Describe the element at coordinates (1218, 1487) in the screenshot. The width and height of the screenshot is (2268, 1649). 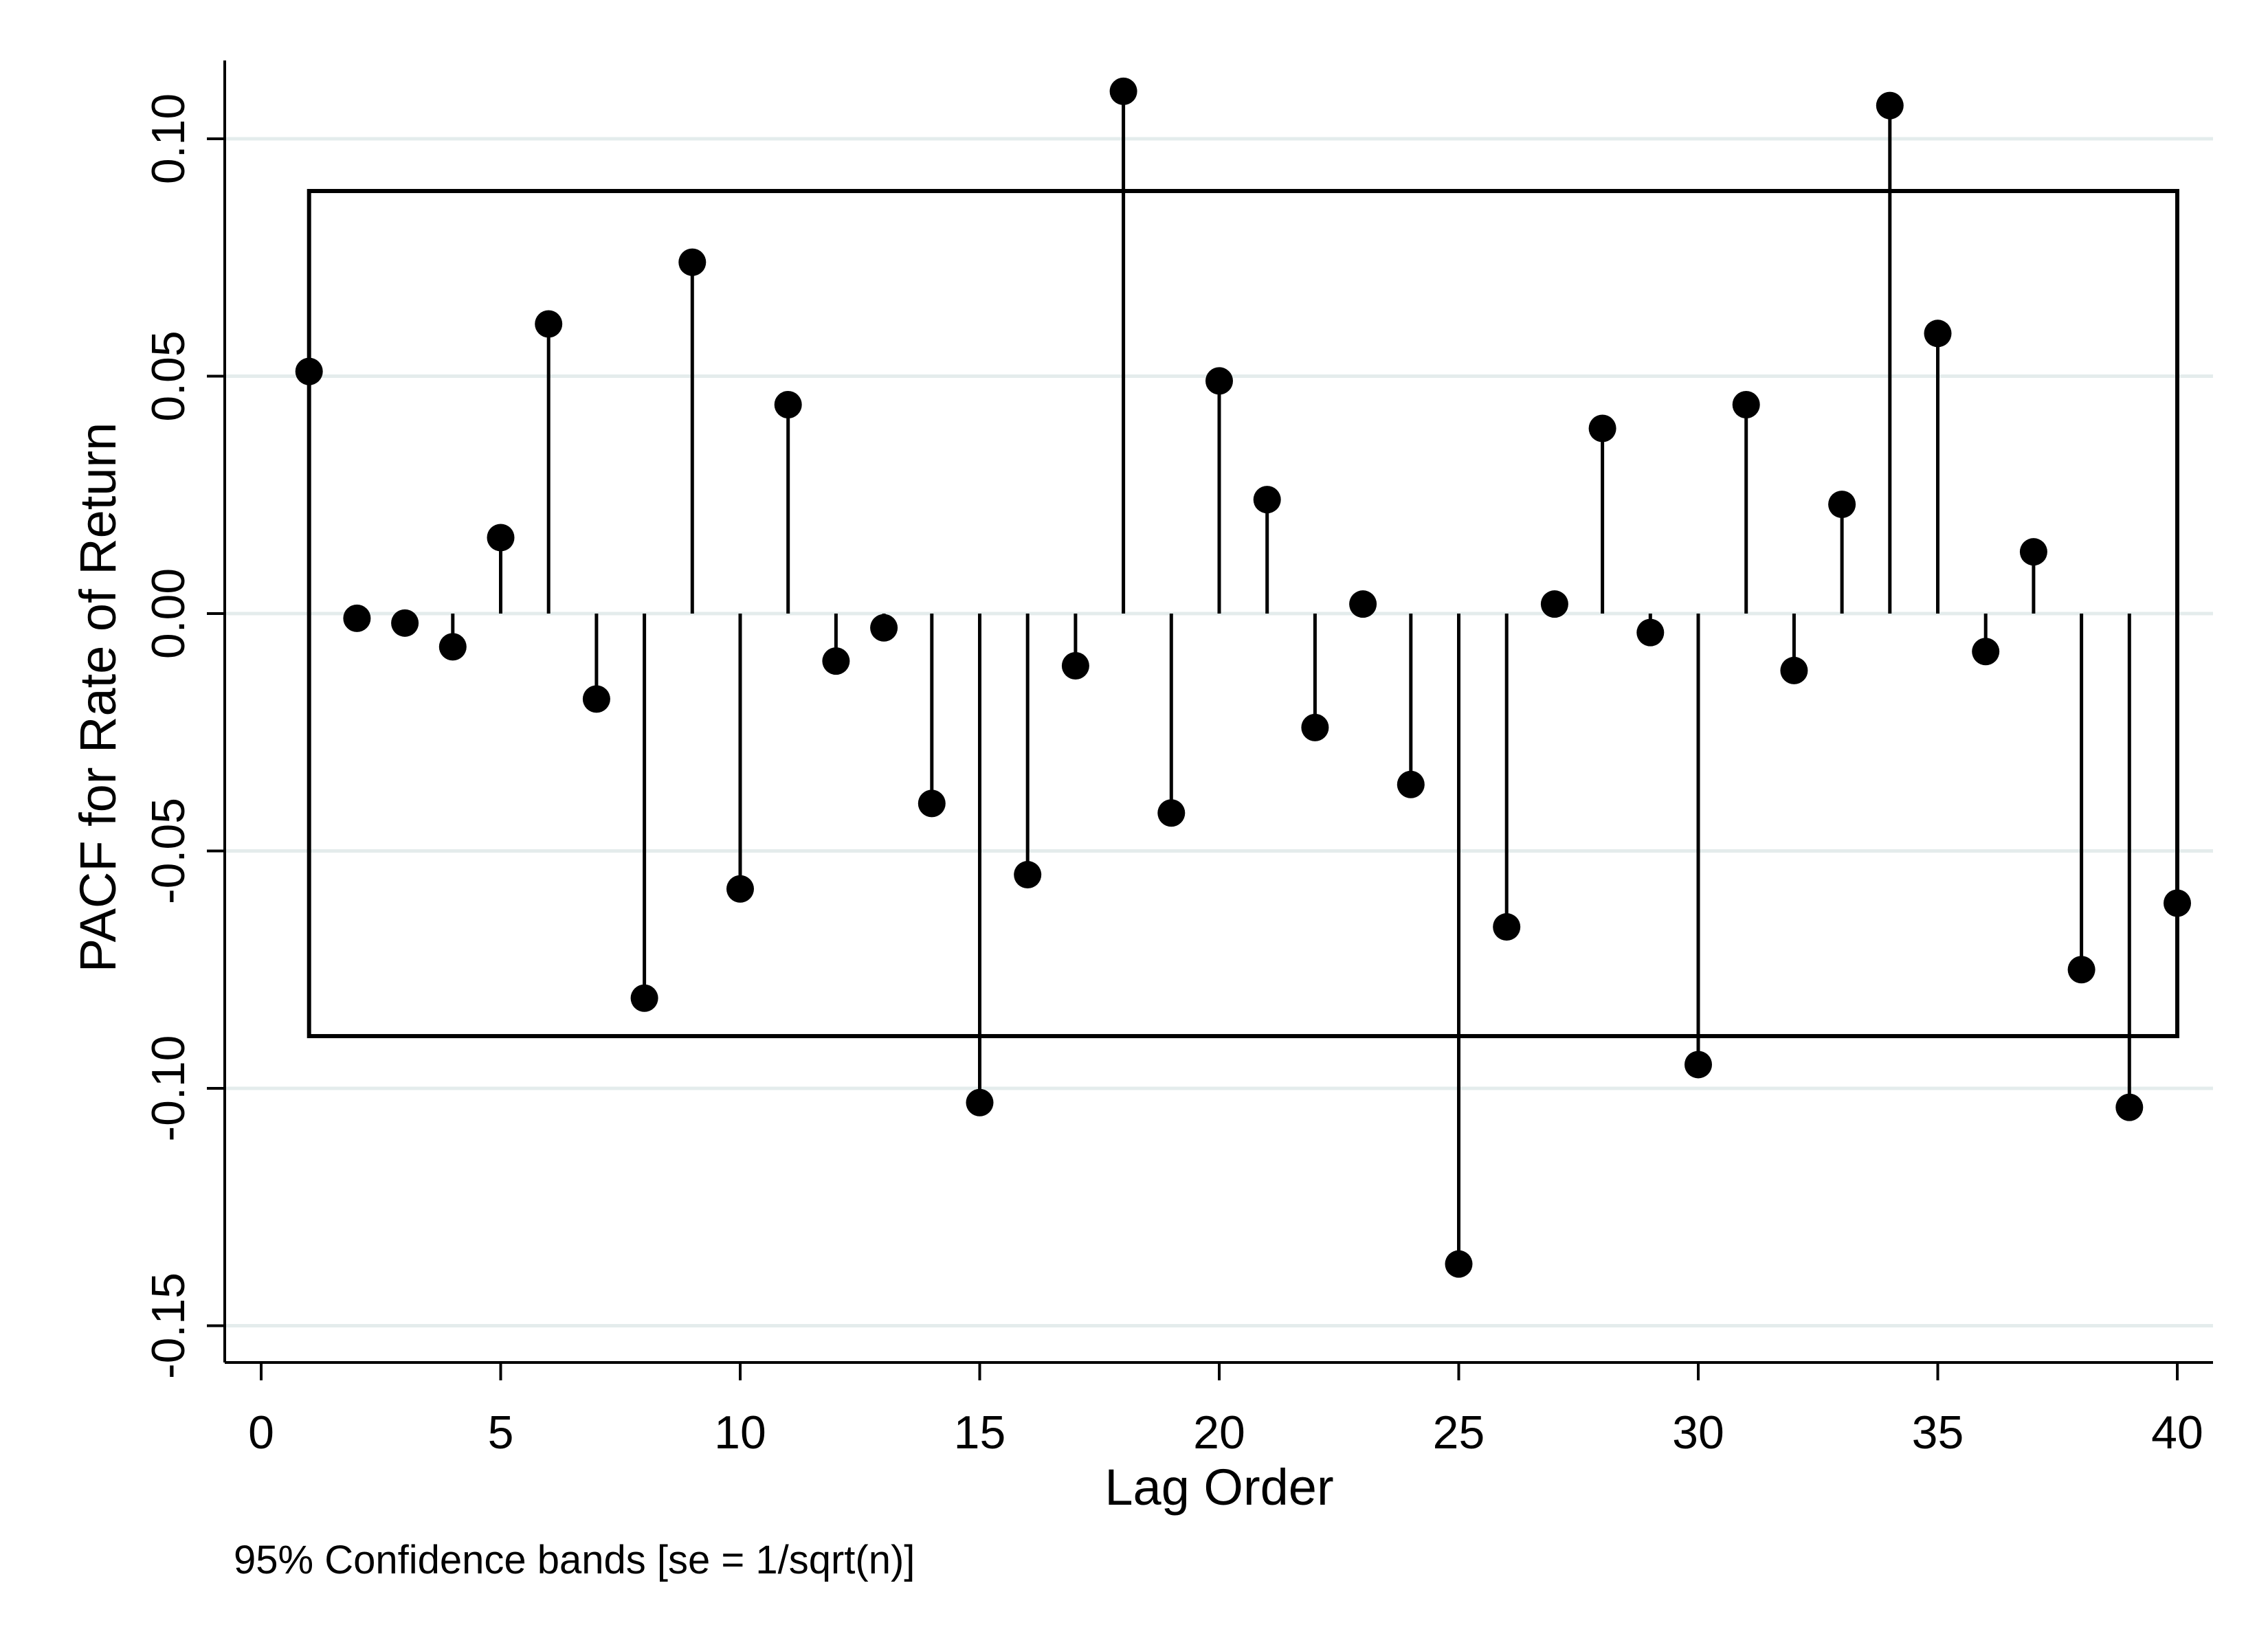
I see `x-axis-title: Lag Order` at that location.